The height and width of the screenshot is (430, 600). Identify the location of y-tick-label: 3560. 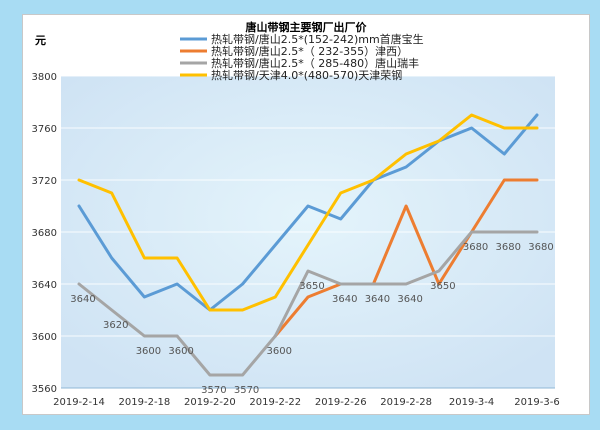
(44, 389).